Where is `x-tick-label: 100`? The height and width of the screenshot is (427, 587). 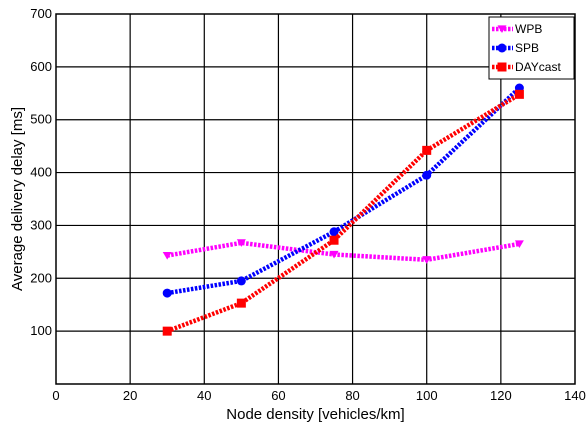 x-tick-label: 100 is located at coordinates (427, 395).